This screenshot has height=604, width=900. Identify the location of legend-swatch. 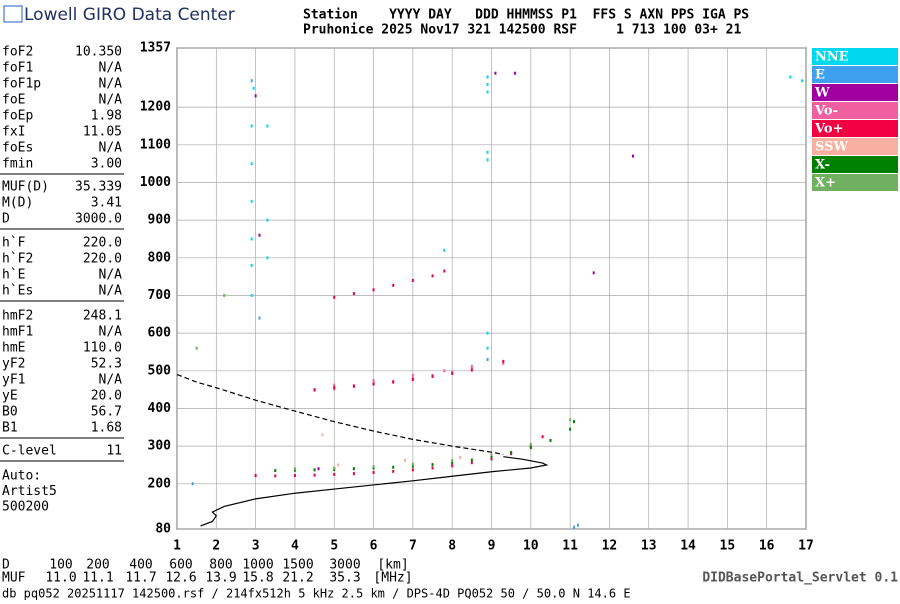
(855, 74).